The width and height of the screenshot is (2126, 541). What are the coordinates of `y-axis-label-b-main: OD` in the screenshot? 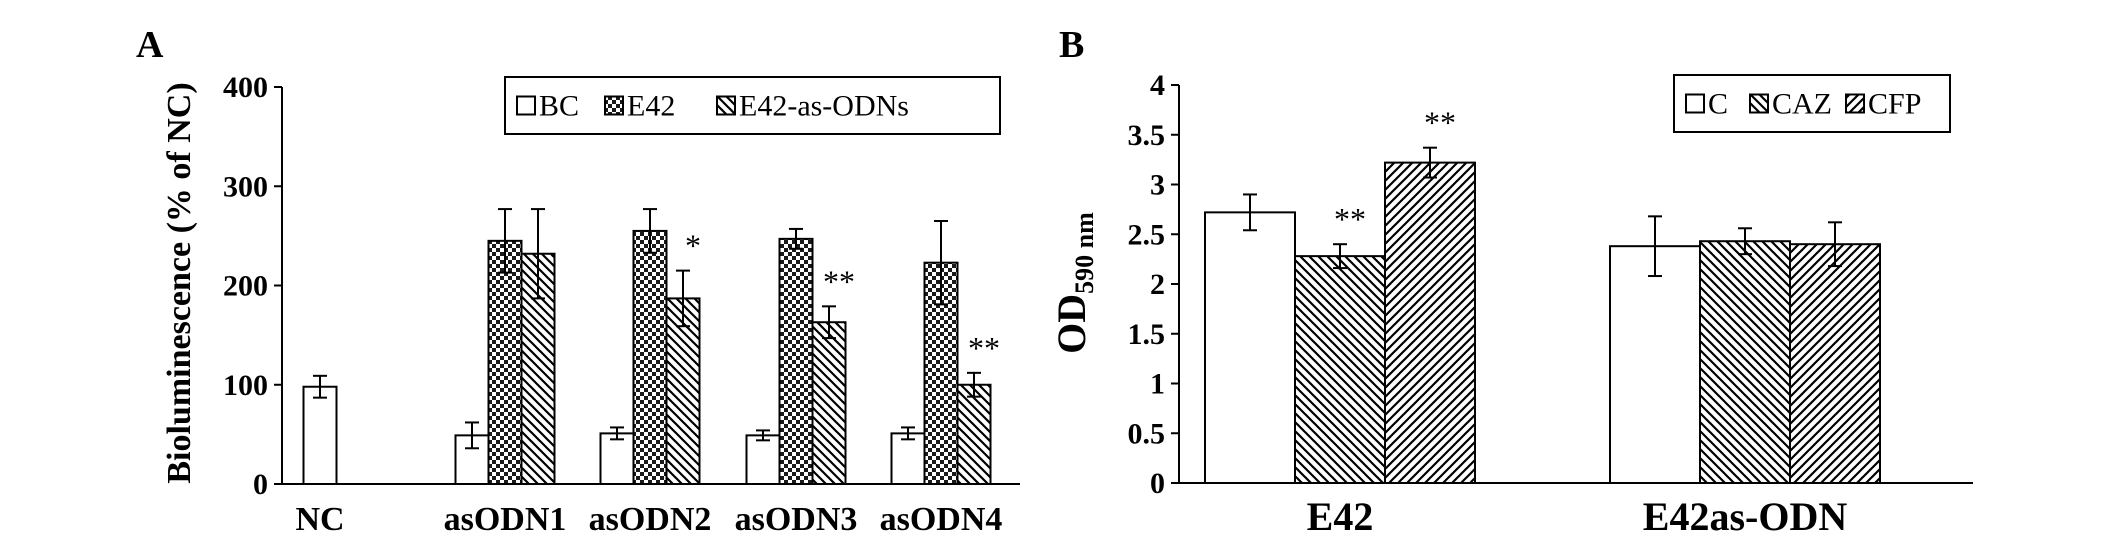 It's located at (1071, 324).